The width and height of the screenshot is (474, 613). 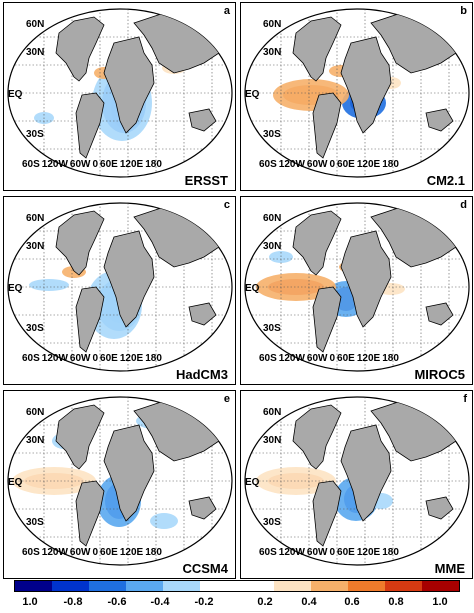 What do you see at coordinates (439, 374) in the screenshot?
I see `model-name: MIROC5` at bounding box center [439, 374].